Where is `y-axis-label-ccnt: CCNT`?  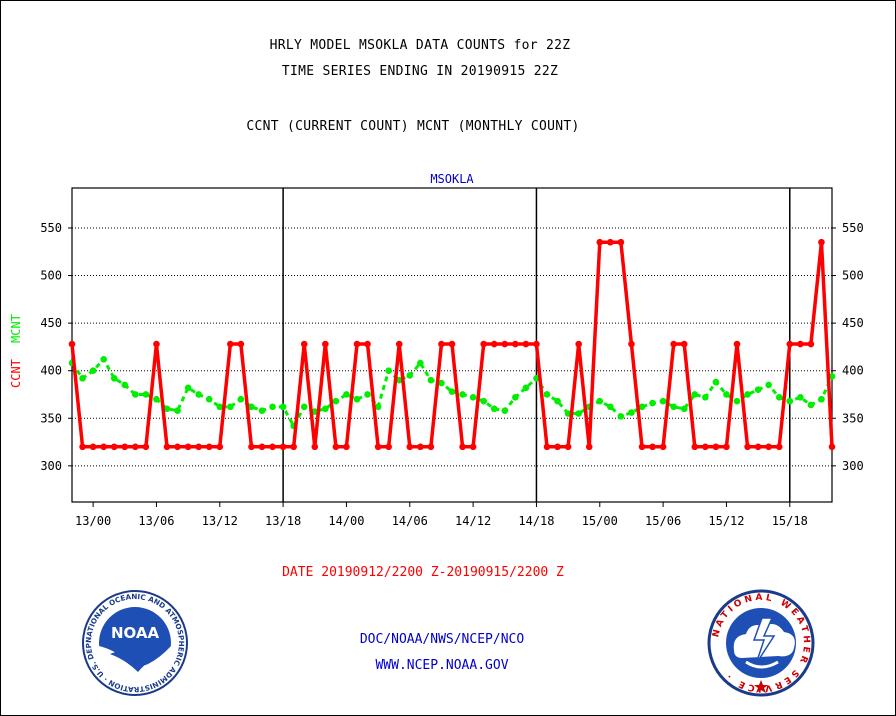
y-axis-label-ccnt: CCNT is located at coordinates (16, 373).